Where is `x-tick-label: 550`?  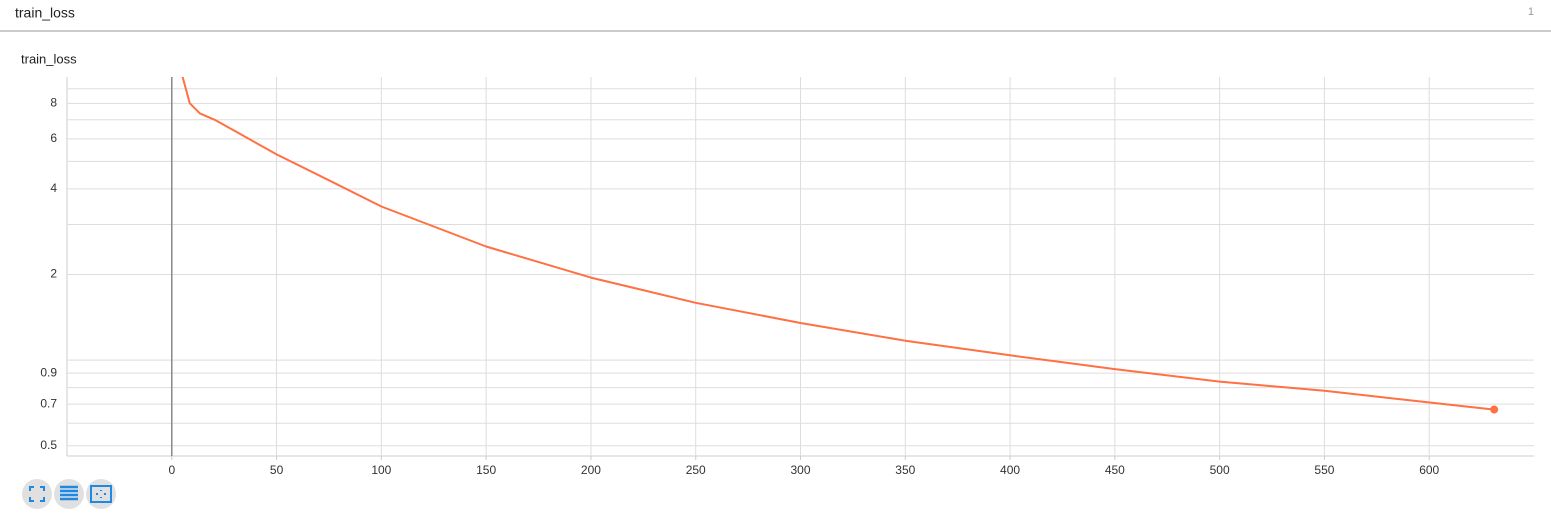
x-tick-label: 550 is located at coordinates (1324, 470).